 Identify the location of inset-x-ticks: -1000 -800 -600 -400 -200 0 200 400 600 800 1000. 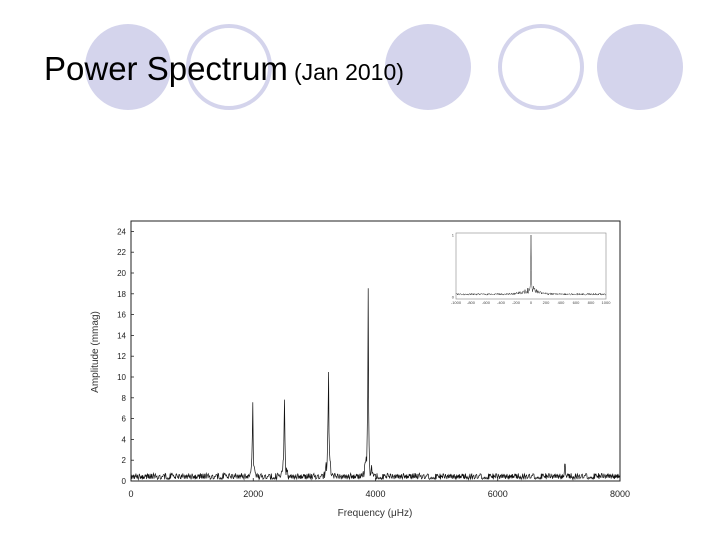
(531, 302).